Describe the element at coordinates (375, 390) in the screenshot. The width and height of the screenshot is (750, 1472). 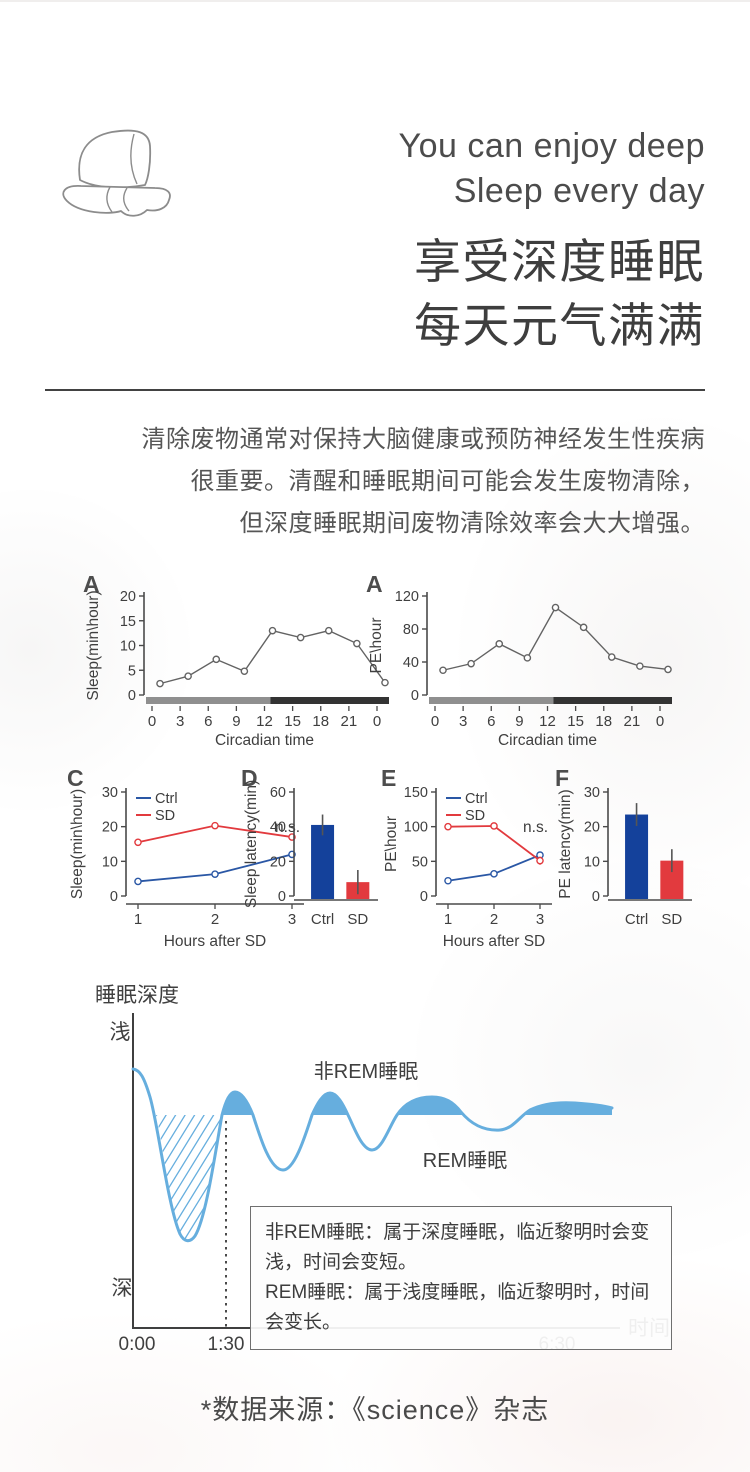
I see `section-divider` at that location.